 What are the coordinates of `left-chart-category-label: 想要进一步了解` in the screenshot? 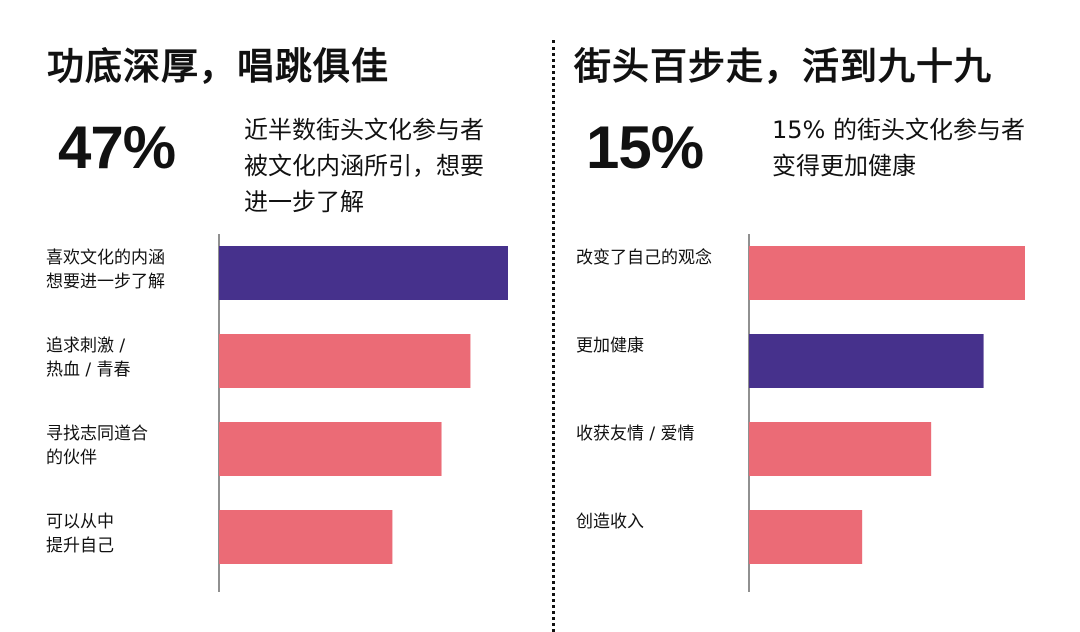 It's located at (105, 282).